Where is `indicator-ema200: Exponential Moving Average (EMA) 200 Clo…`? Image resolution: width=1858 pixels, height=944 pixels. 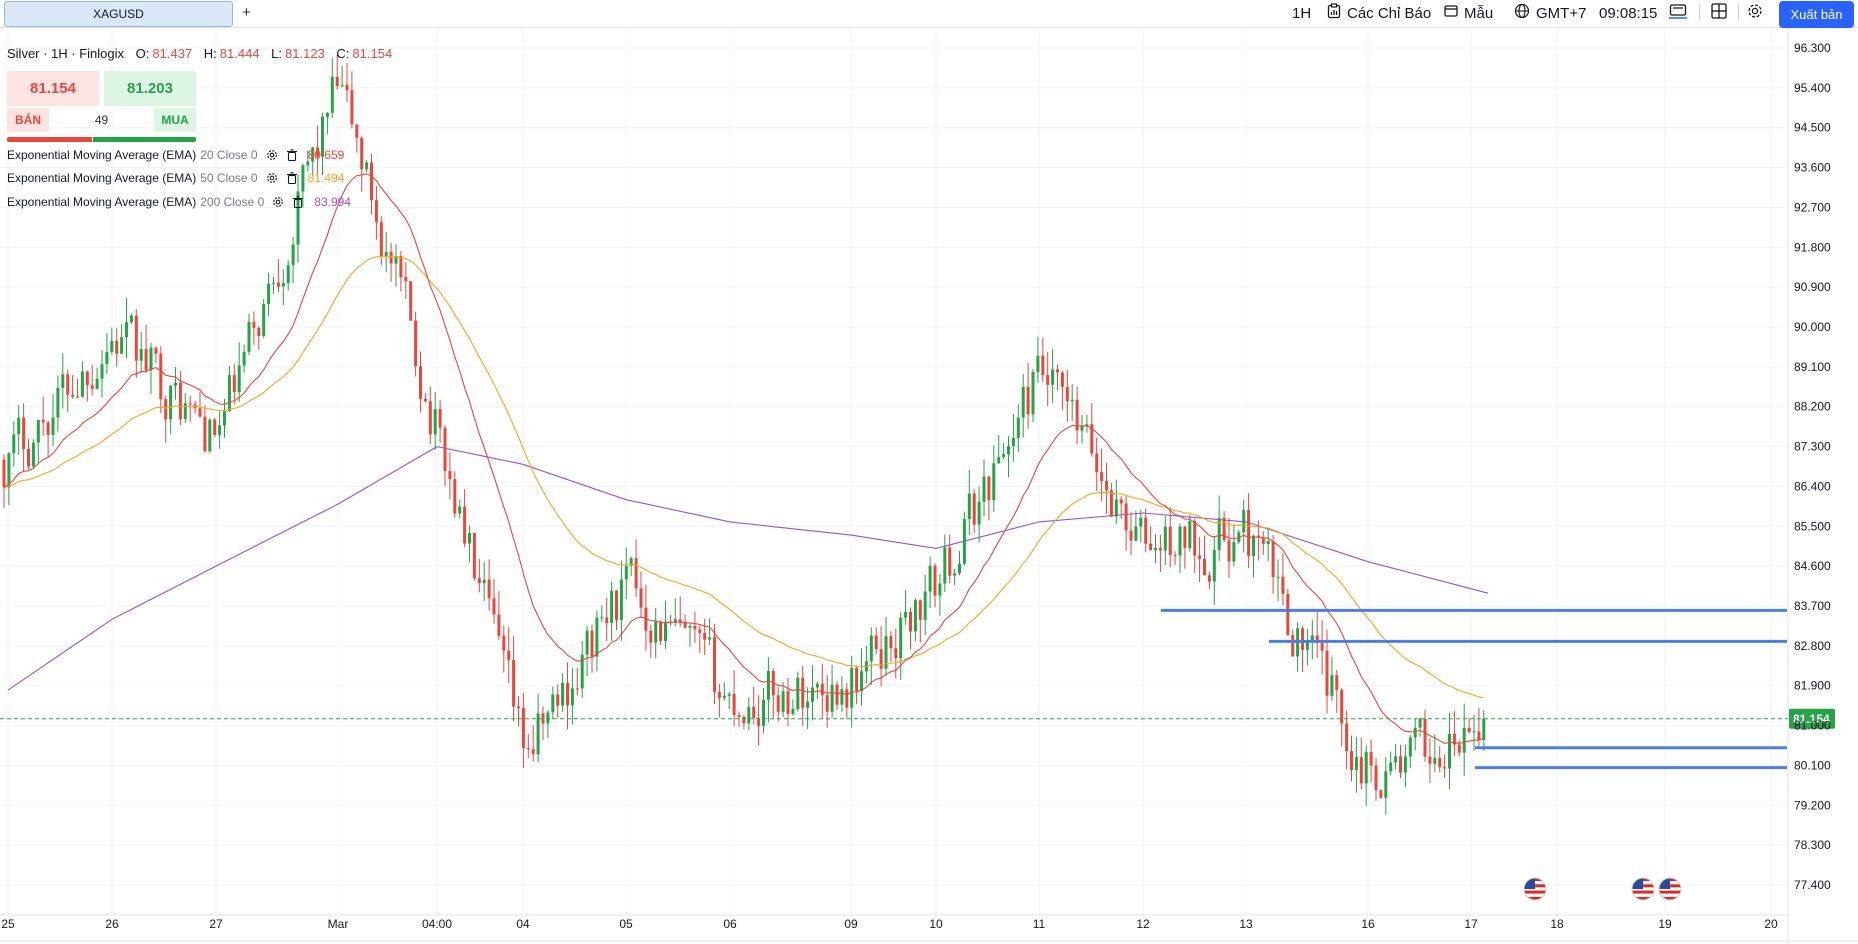 indicator-ema200: Exponential Moving Average (EMA) 200 Clo… is located at coordinates (179, 202).